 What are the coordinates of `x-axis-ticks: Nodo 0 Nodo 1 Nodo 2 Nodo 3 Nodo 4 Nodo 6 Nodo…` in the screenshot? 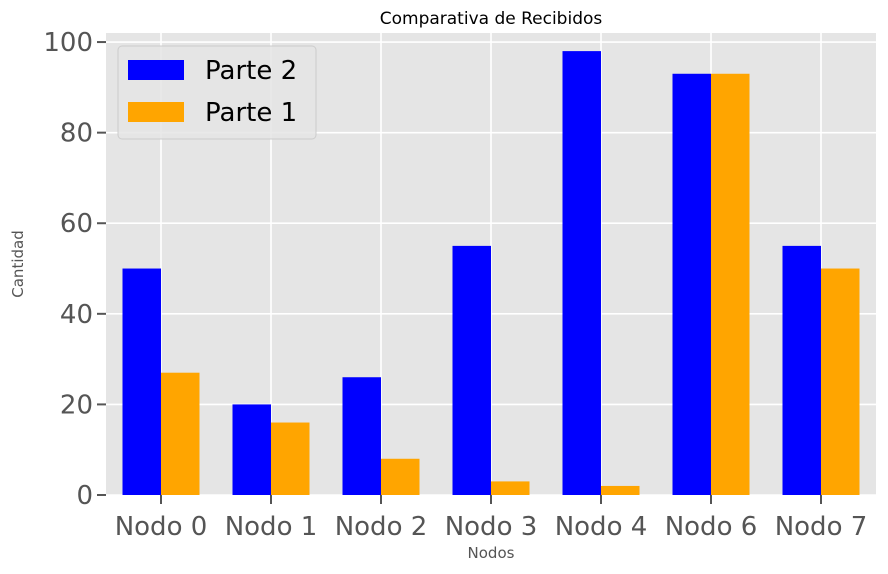 It's located at (491, 518).